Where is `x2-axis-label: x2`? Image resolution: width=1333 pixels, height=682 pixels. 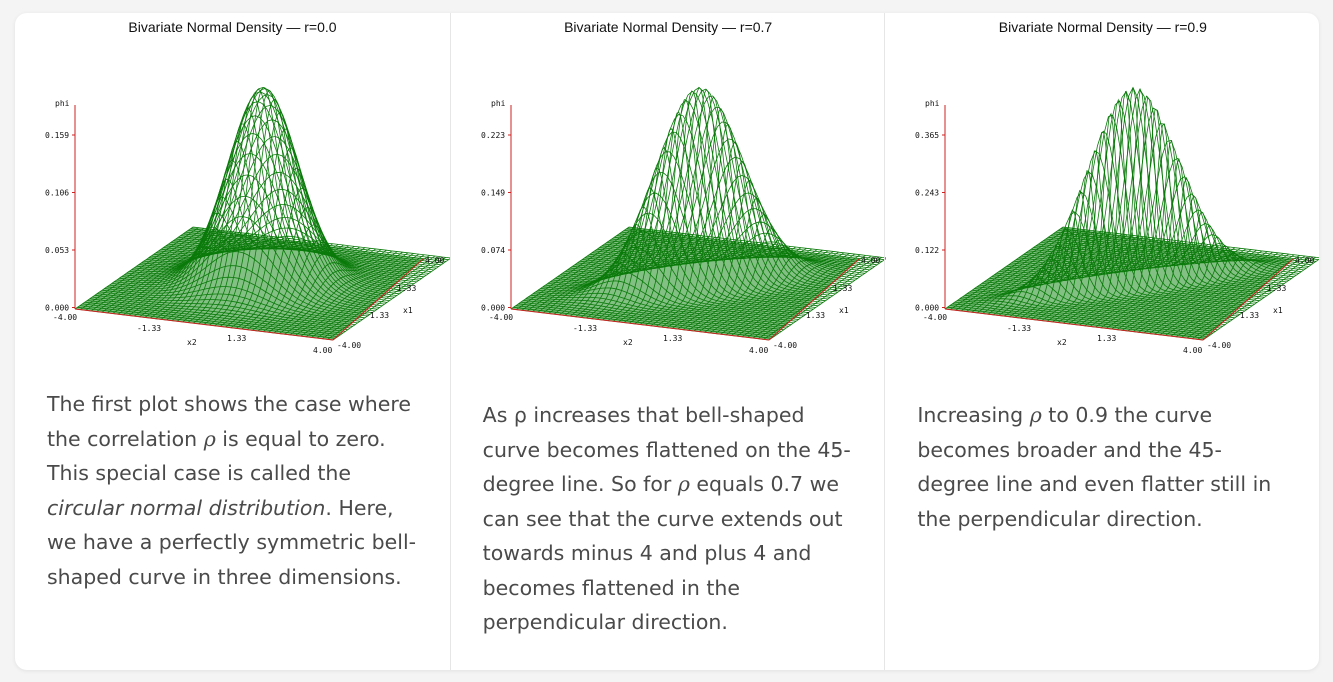 x2-axis-label: x2 is located at coordinates (628, 342).